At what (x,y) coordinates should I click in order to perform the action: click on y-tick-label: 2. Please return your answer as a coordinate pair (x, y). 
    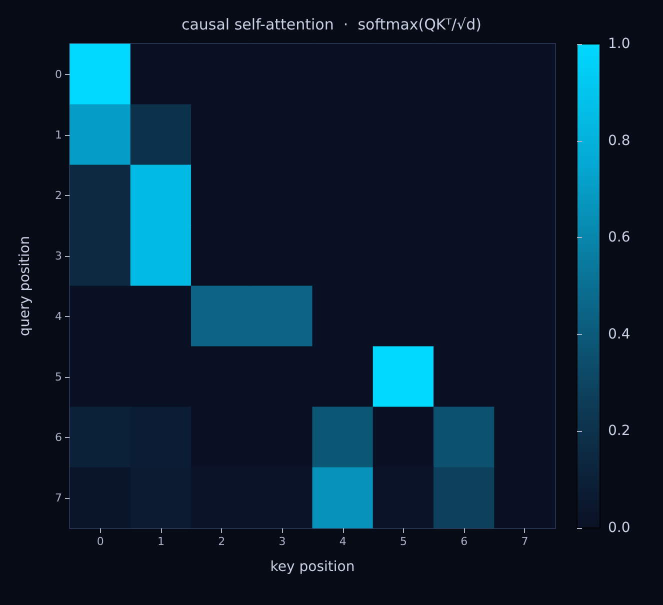
    Looking at the image, I should click on (58, 195).